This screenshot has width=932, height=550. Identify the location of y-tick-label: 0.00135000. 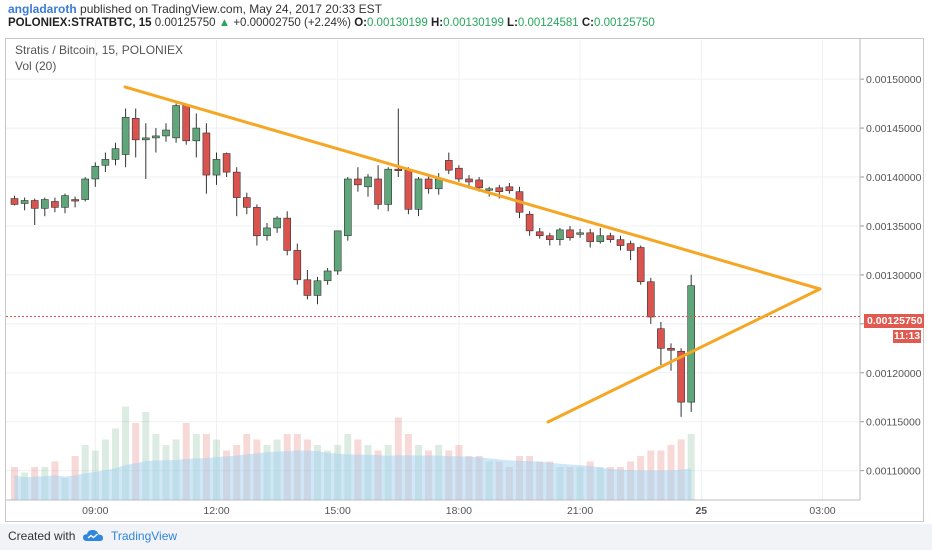
(894, 227).